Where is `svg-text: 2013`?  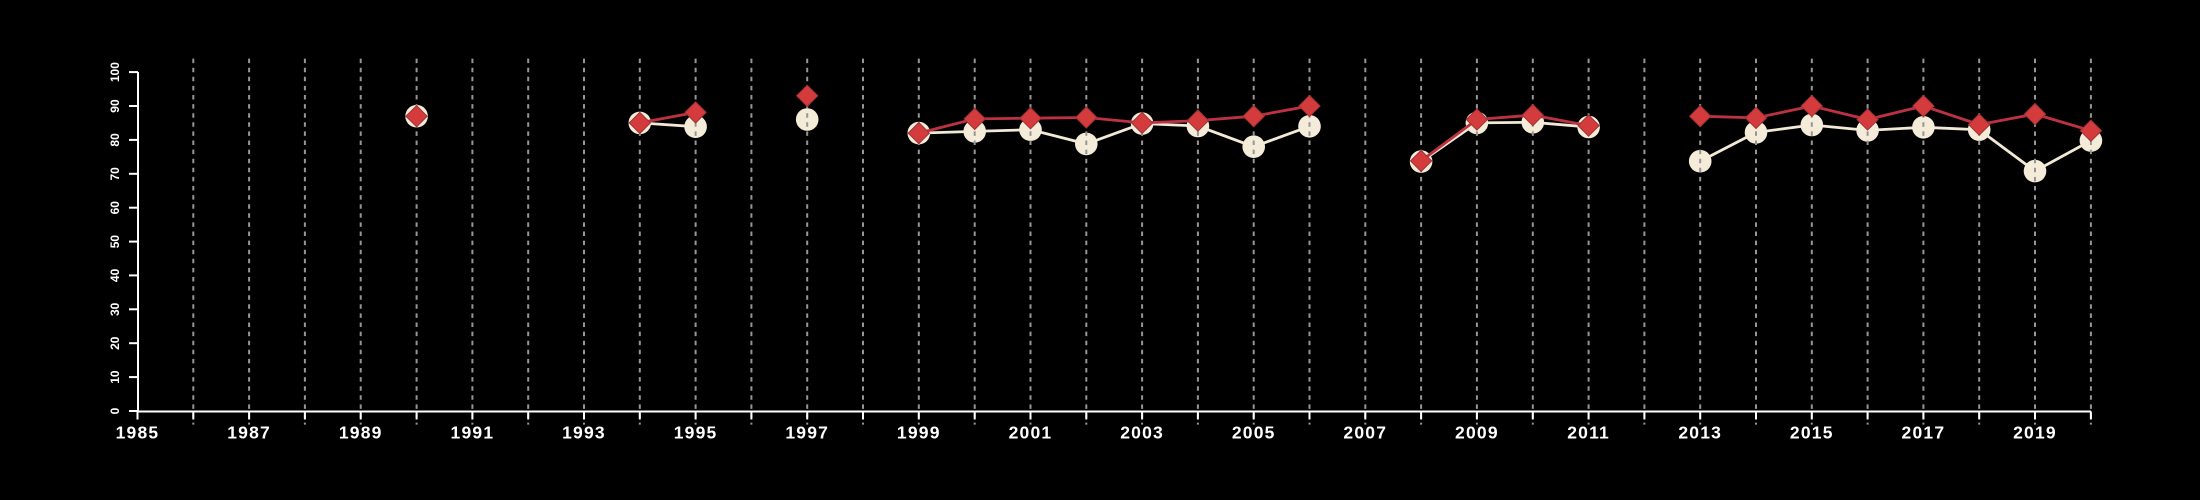
svg-text: 2013 is located at coordinates (1700, 433).